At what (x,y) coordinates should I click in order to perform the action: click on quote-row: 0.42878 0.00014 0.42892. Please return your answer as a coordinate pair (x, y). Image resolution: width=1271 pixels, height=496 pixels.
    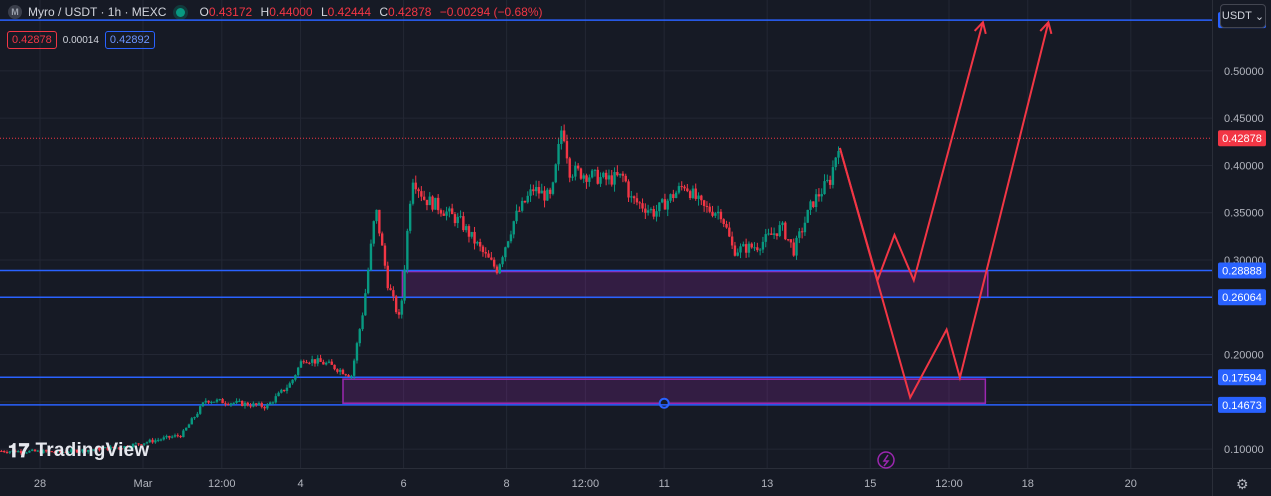
    Looking at the image, I should click on (81, 40).